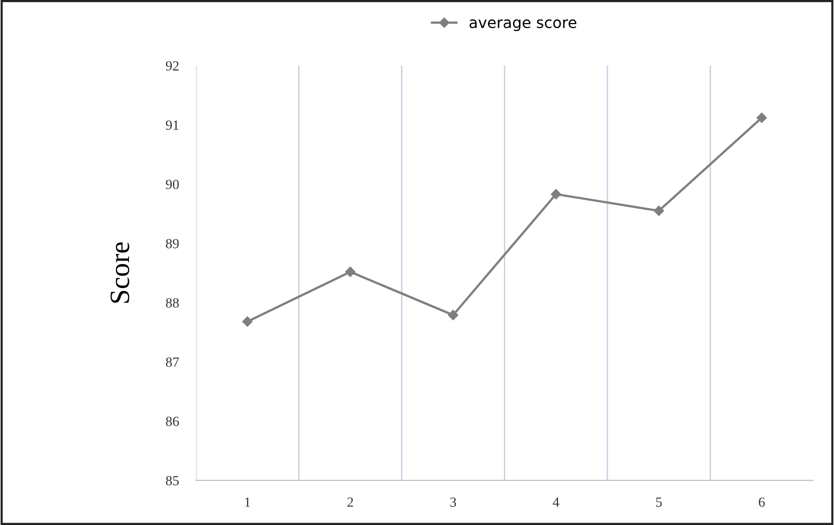 The width and height of the screenshot is (834, 525). Describe the element at coordinates (761, 502) in the screenshot. I see `x-tick-label: 6` at that location.